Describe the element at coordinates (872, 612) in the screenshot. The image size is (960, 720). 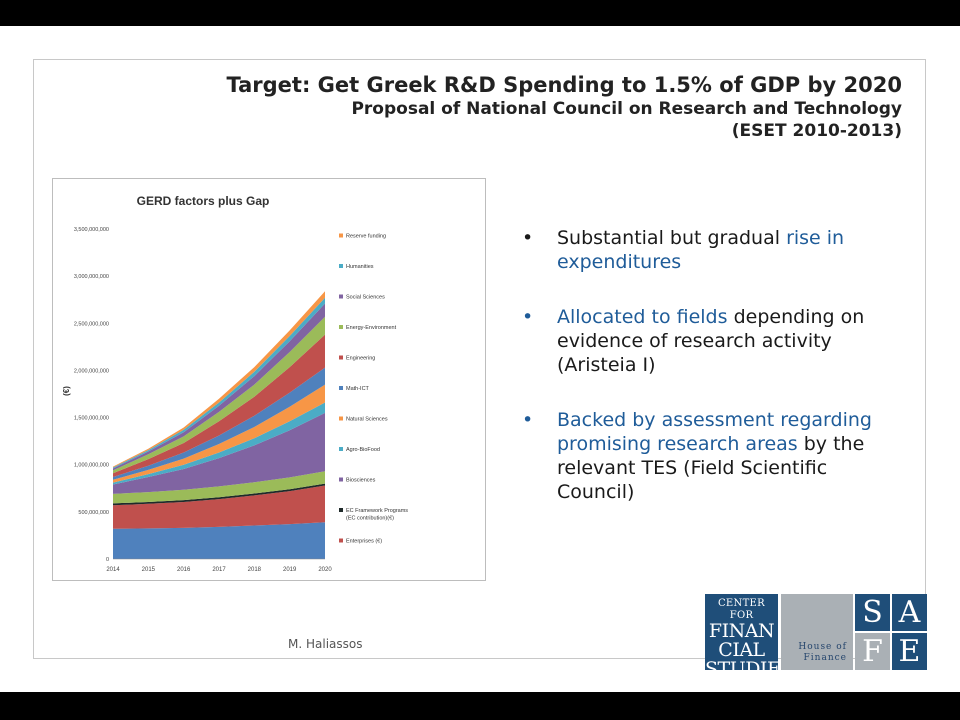
I see `safe-letter: S` at that location.